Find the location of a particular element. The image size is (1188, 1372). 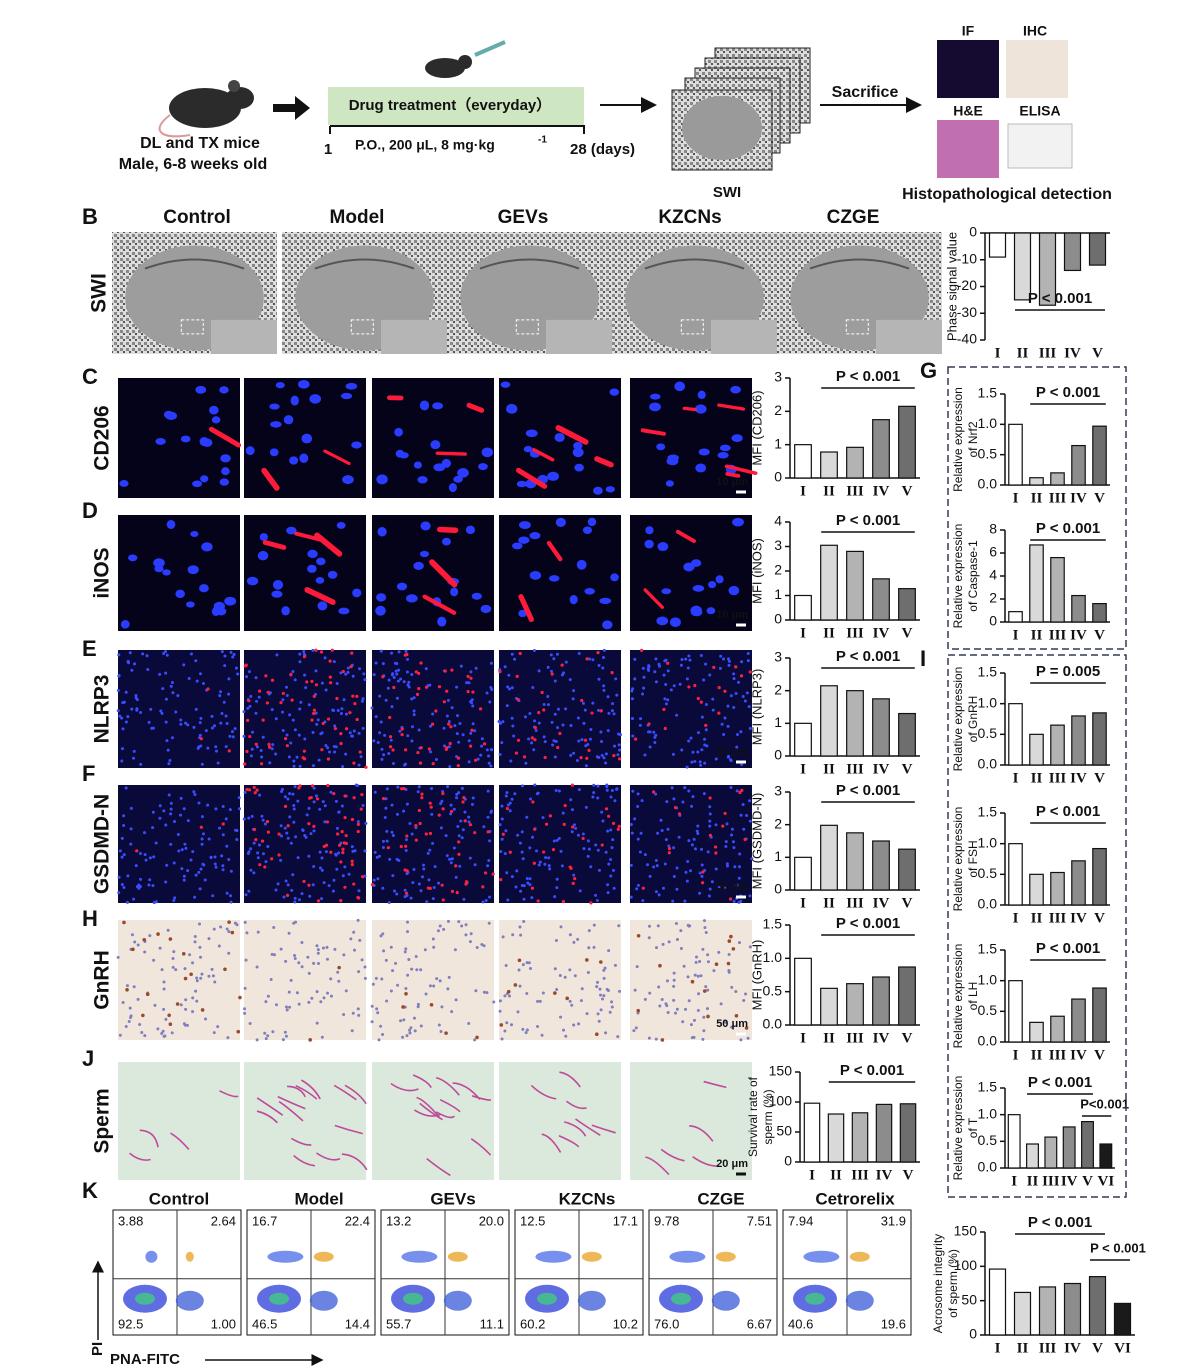

annotation: P < 0.001 is located at coordinates (868, 376).